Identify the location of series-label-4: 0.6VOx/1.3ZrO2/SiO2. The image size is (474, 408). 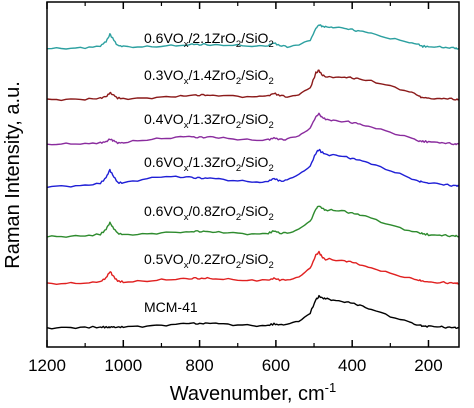
(209, 164).